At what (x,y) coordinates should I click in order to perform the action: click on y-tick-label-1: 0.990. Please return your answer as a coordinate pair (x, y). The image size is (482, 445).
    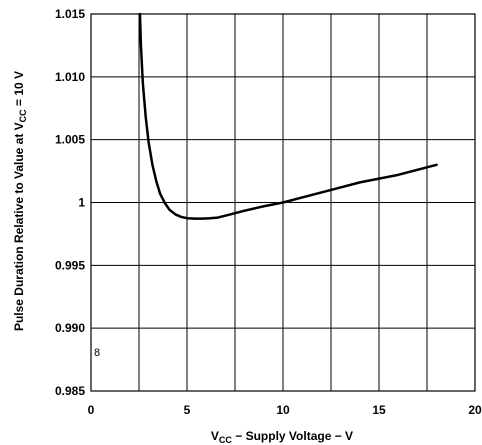
    Looking at the image, I should click on (70, 328).